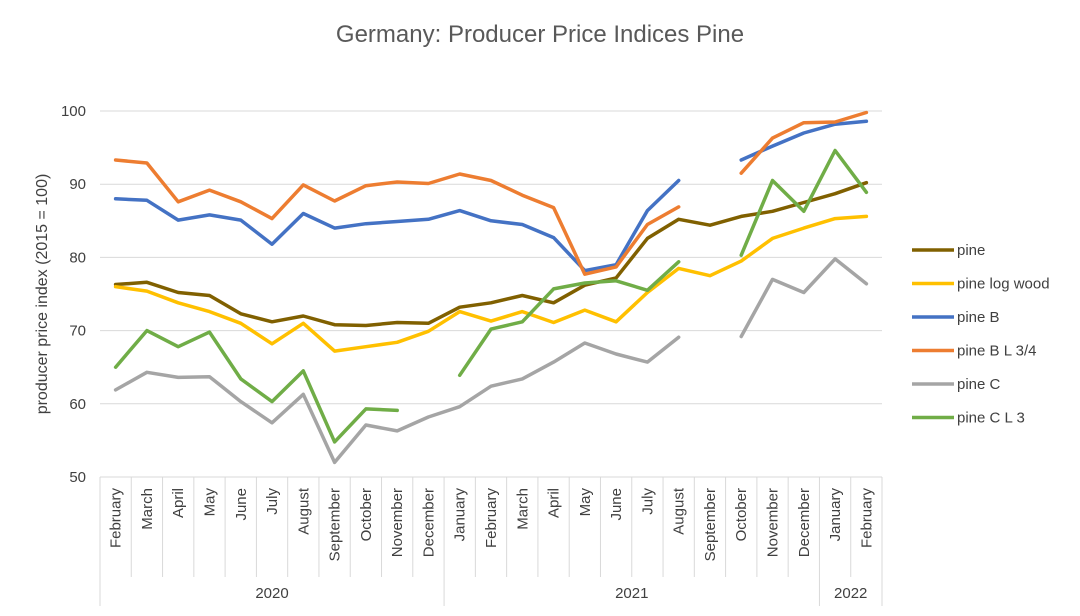 The image size is (1080, 616). Describe the element at coordinates (631, 593) in the screenshot. I see `x-year-label: 2021` at that location.